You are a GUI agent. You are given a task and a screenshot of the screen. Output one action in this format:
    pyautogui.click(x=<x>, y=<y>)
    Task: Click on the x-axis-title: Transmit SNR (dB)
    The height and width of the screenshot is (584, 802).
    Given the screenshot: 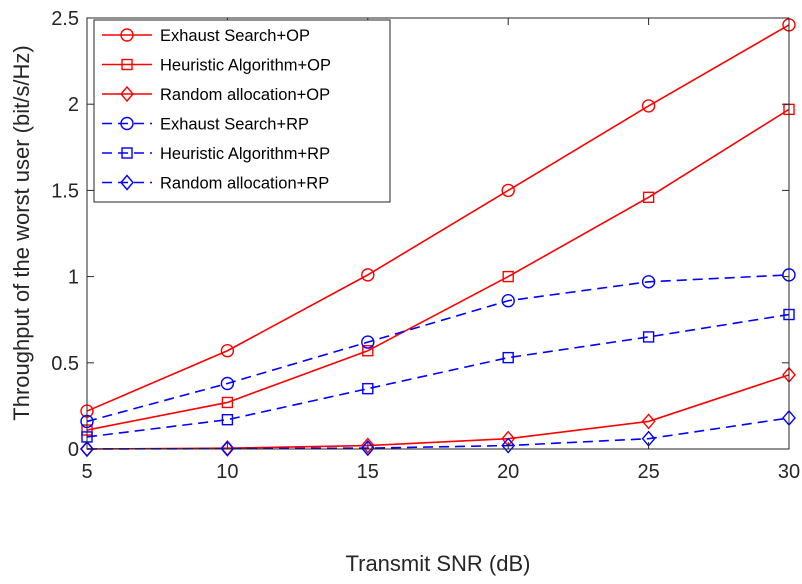 What is the action you would take?
    pyautogui.click(x=438, y=563)
    